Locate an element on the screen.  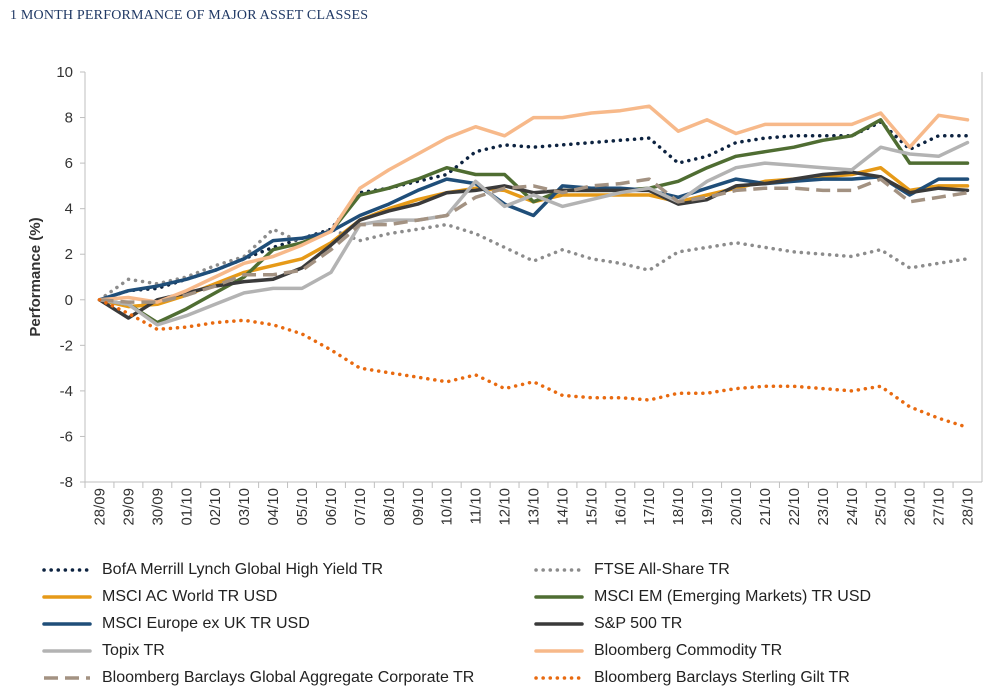
y-axis-title: Performance (%) is located at coordinates (35, 276).